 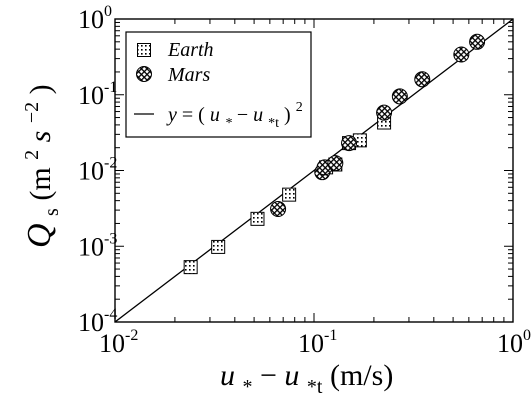 I want to click on ylabel-sub: s, so click(x=52, y=212).